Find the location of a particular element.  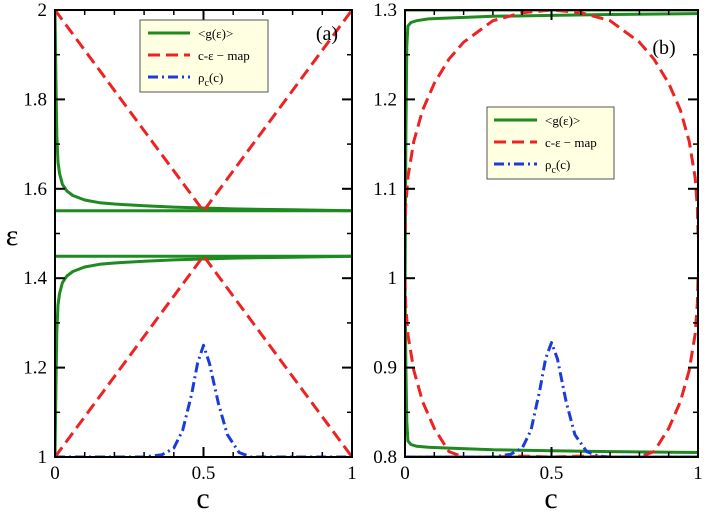

panel-a-legend-label-rho: ρc(c) is located at coordinates (210, 79).